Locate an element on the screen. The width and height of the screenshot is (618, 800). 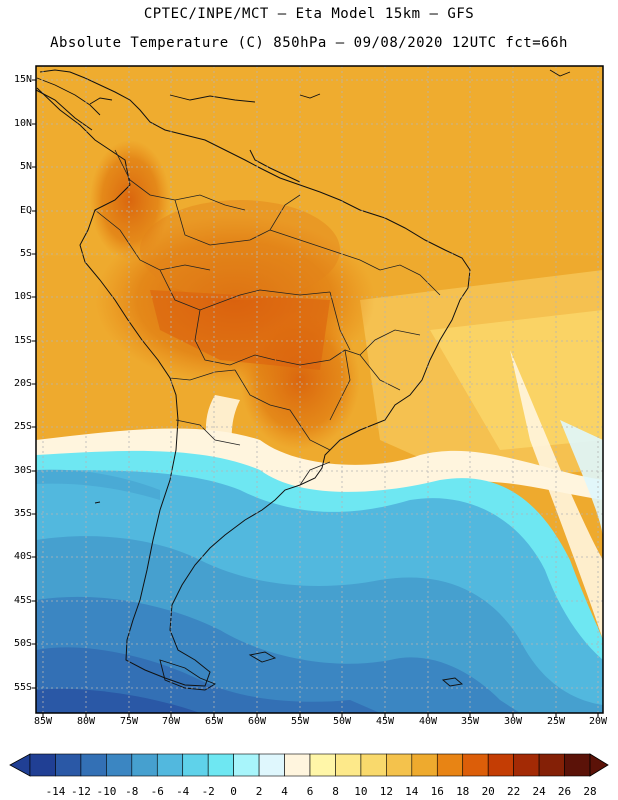
colorbar-tick-label: 10 is located at coordinates (361, 791).